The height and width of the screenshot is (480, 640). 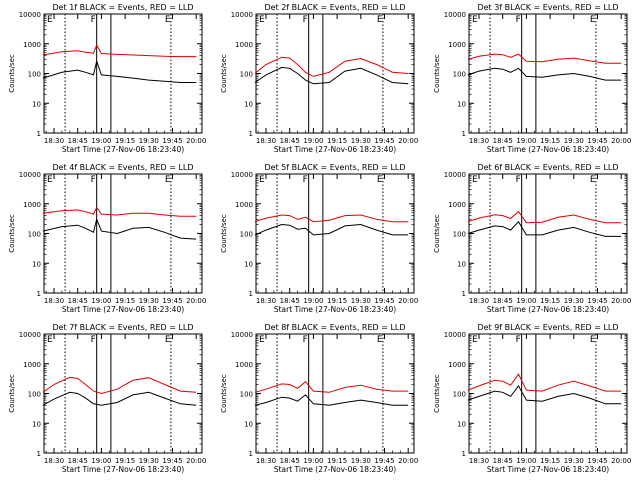 What do you see at coordinates (334, 7) in the screenshot?
I see `panel-title: Det 2f BLACK = Events, RED = LLD` at bounding box center [334, 7].